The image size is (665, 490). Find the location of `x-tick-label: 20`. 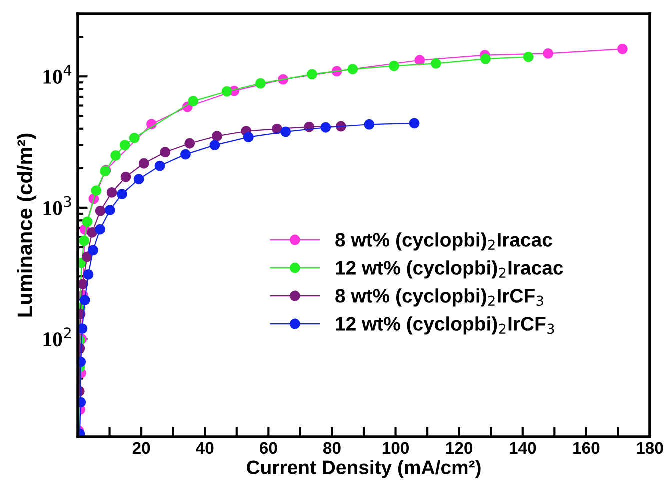

x-tick-label: 20 is located at coordinates (141, 448).